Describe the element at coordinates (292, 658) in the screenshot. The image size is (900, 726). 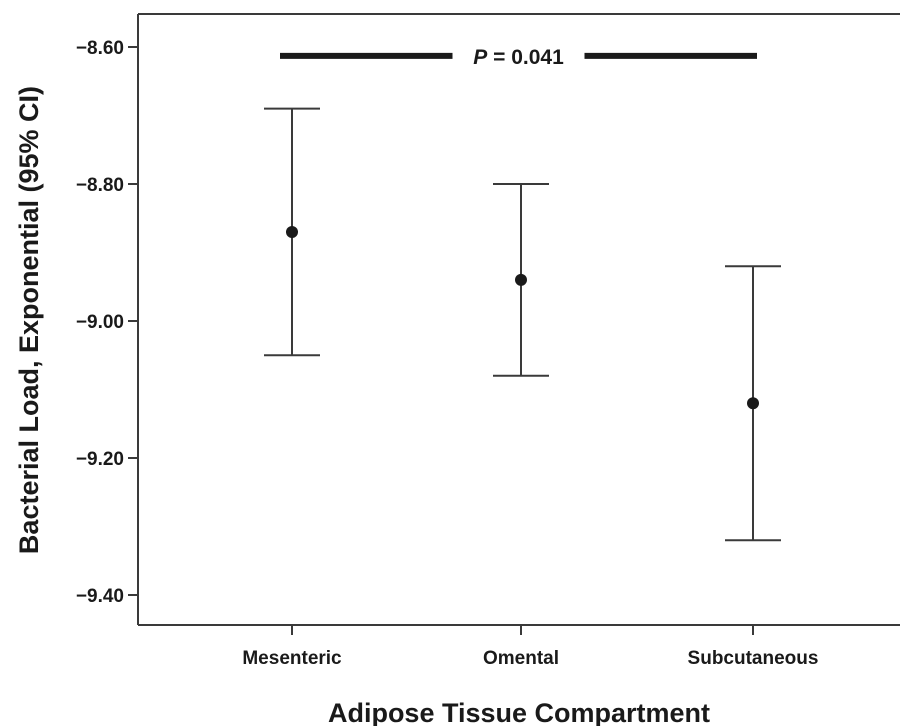
I see `x-tick-label: Mesenteric` at that location.